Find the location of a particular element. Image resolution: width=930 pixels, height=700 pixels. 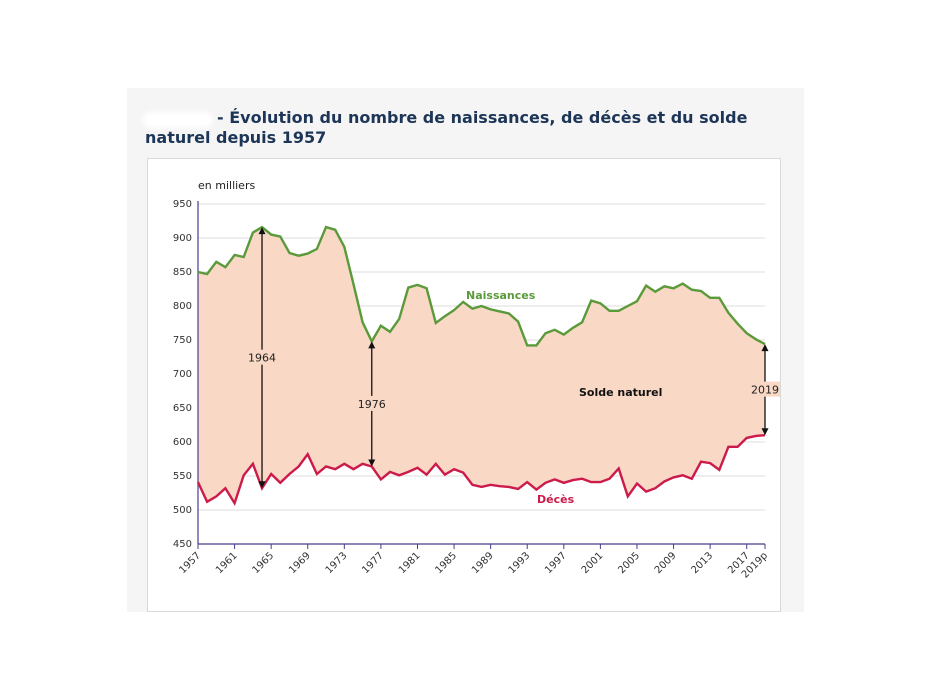

annotation-2019: 2019 is located at coordinates (764, 390).